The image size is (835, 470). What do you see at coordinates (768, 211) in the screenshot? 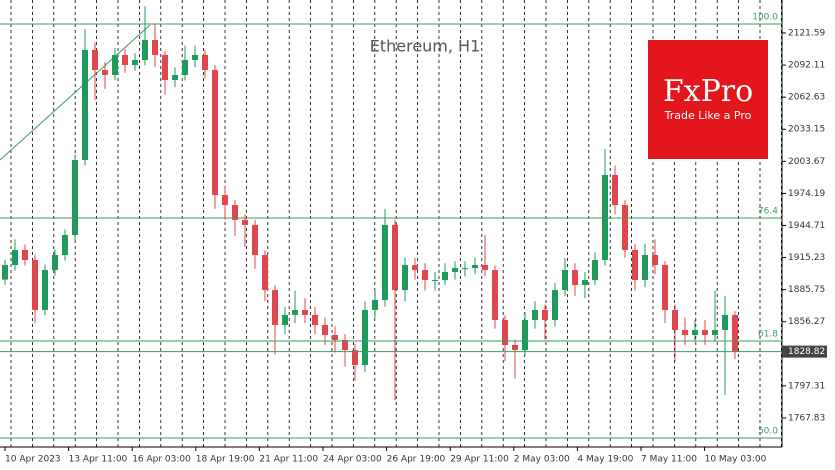
I see `fib-label: 76.4` at bounding box center [768, 211].